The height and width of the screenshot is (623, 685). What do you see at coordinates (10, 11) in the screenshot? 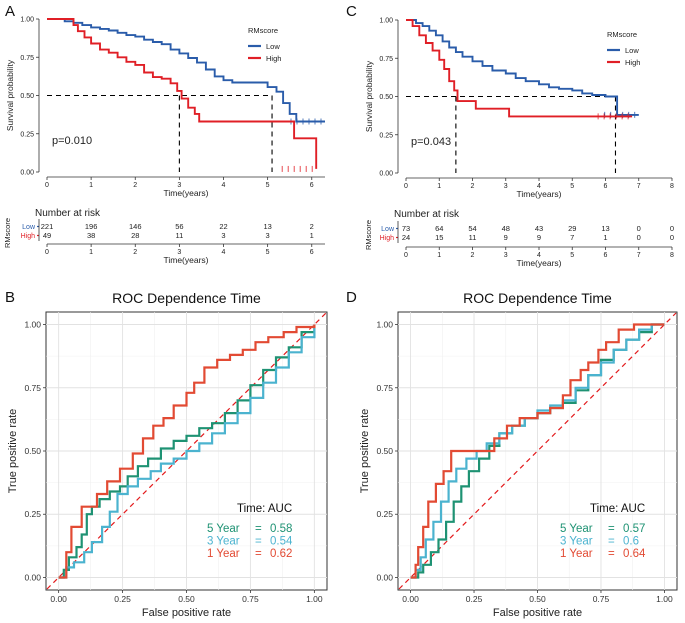
I see `panel-label-A: A` at bounding box center [10, 11].